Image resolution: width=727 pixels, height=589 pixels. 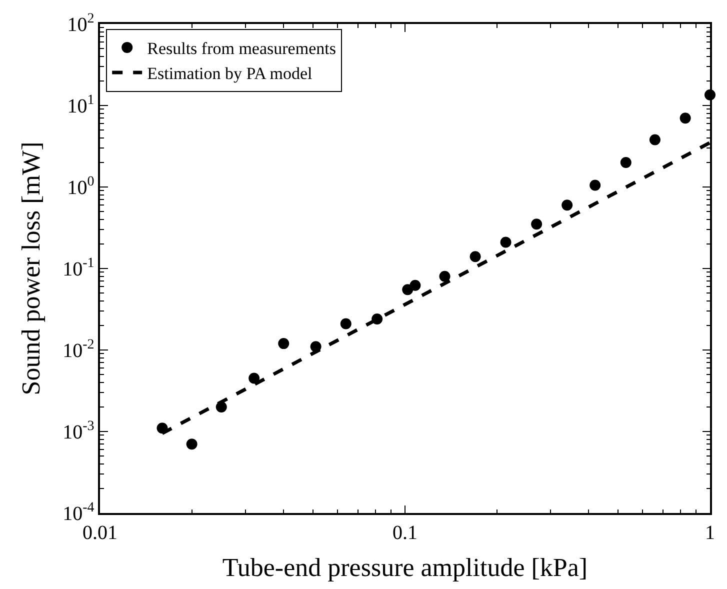 What do you see at coordinates (405, 567) in the screenshot?
I see `x-axis-title: Tube-end pressure amplitude [kPa]` at bounding box center [405, 567].